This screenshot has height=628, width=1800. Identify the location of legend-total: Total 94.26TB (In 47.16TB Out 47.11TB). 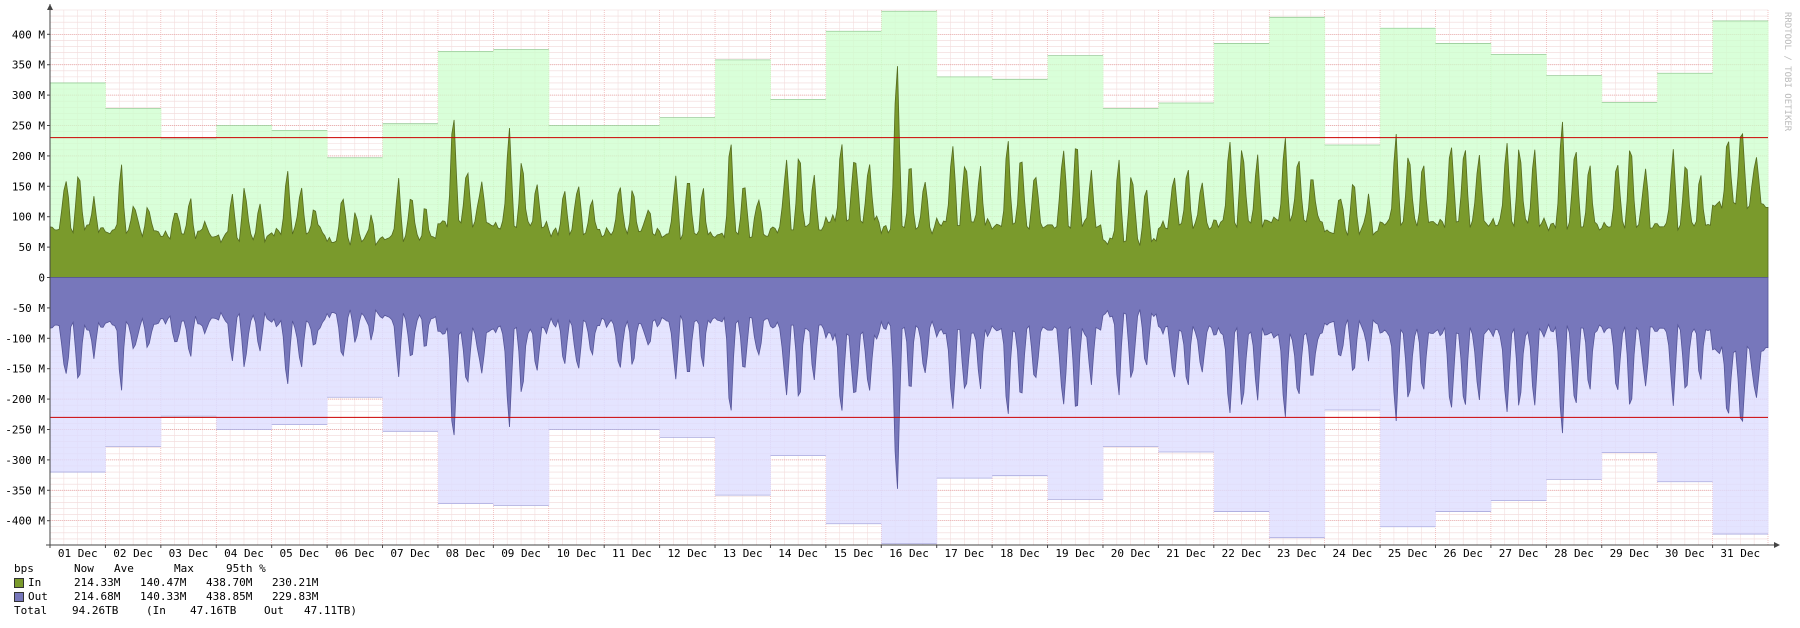
(196, 611).